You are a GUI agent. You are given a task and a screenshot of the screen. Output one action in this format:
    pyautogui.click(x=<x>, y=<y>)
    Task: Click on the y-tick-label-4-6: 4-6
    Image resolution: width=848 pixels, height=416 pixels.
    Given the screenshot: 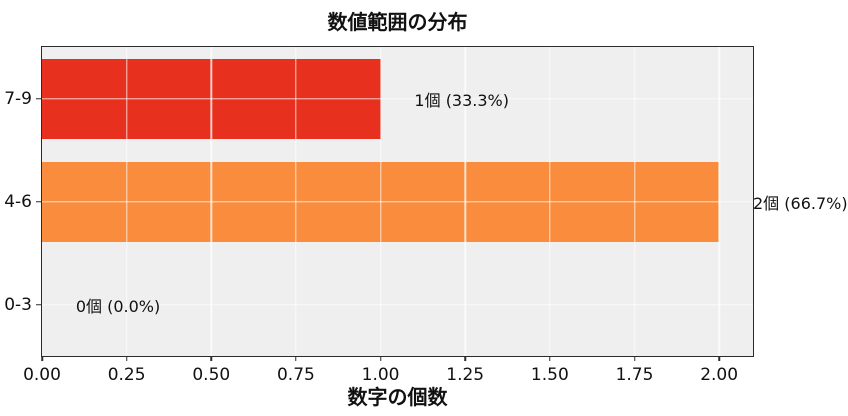 What is the action you would take?
    pyautogui.click(x=18, y=201)
    